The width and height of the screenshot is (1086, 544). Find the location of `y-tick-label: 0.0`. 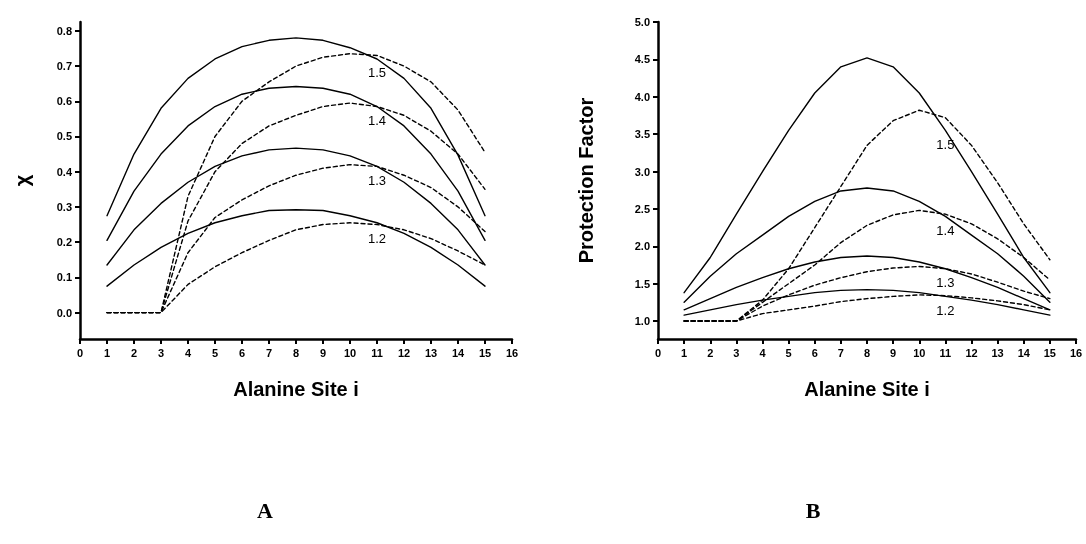

y-tick-label: 0.0 is located at coordinates (64, 312).